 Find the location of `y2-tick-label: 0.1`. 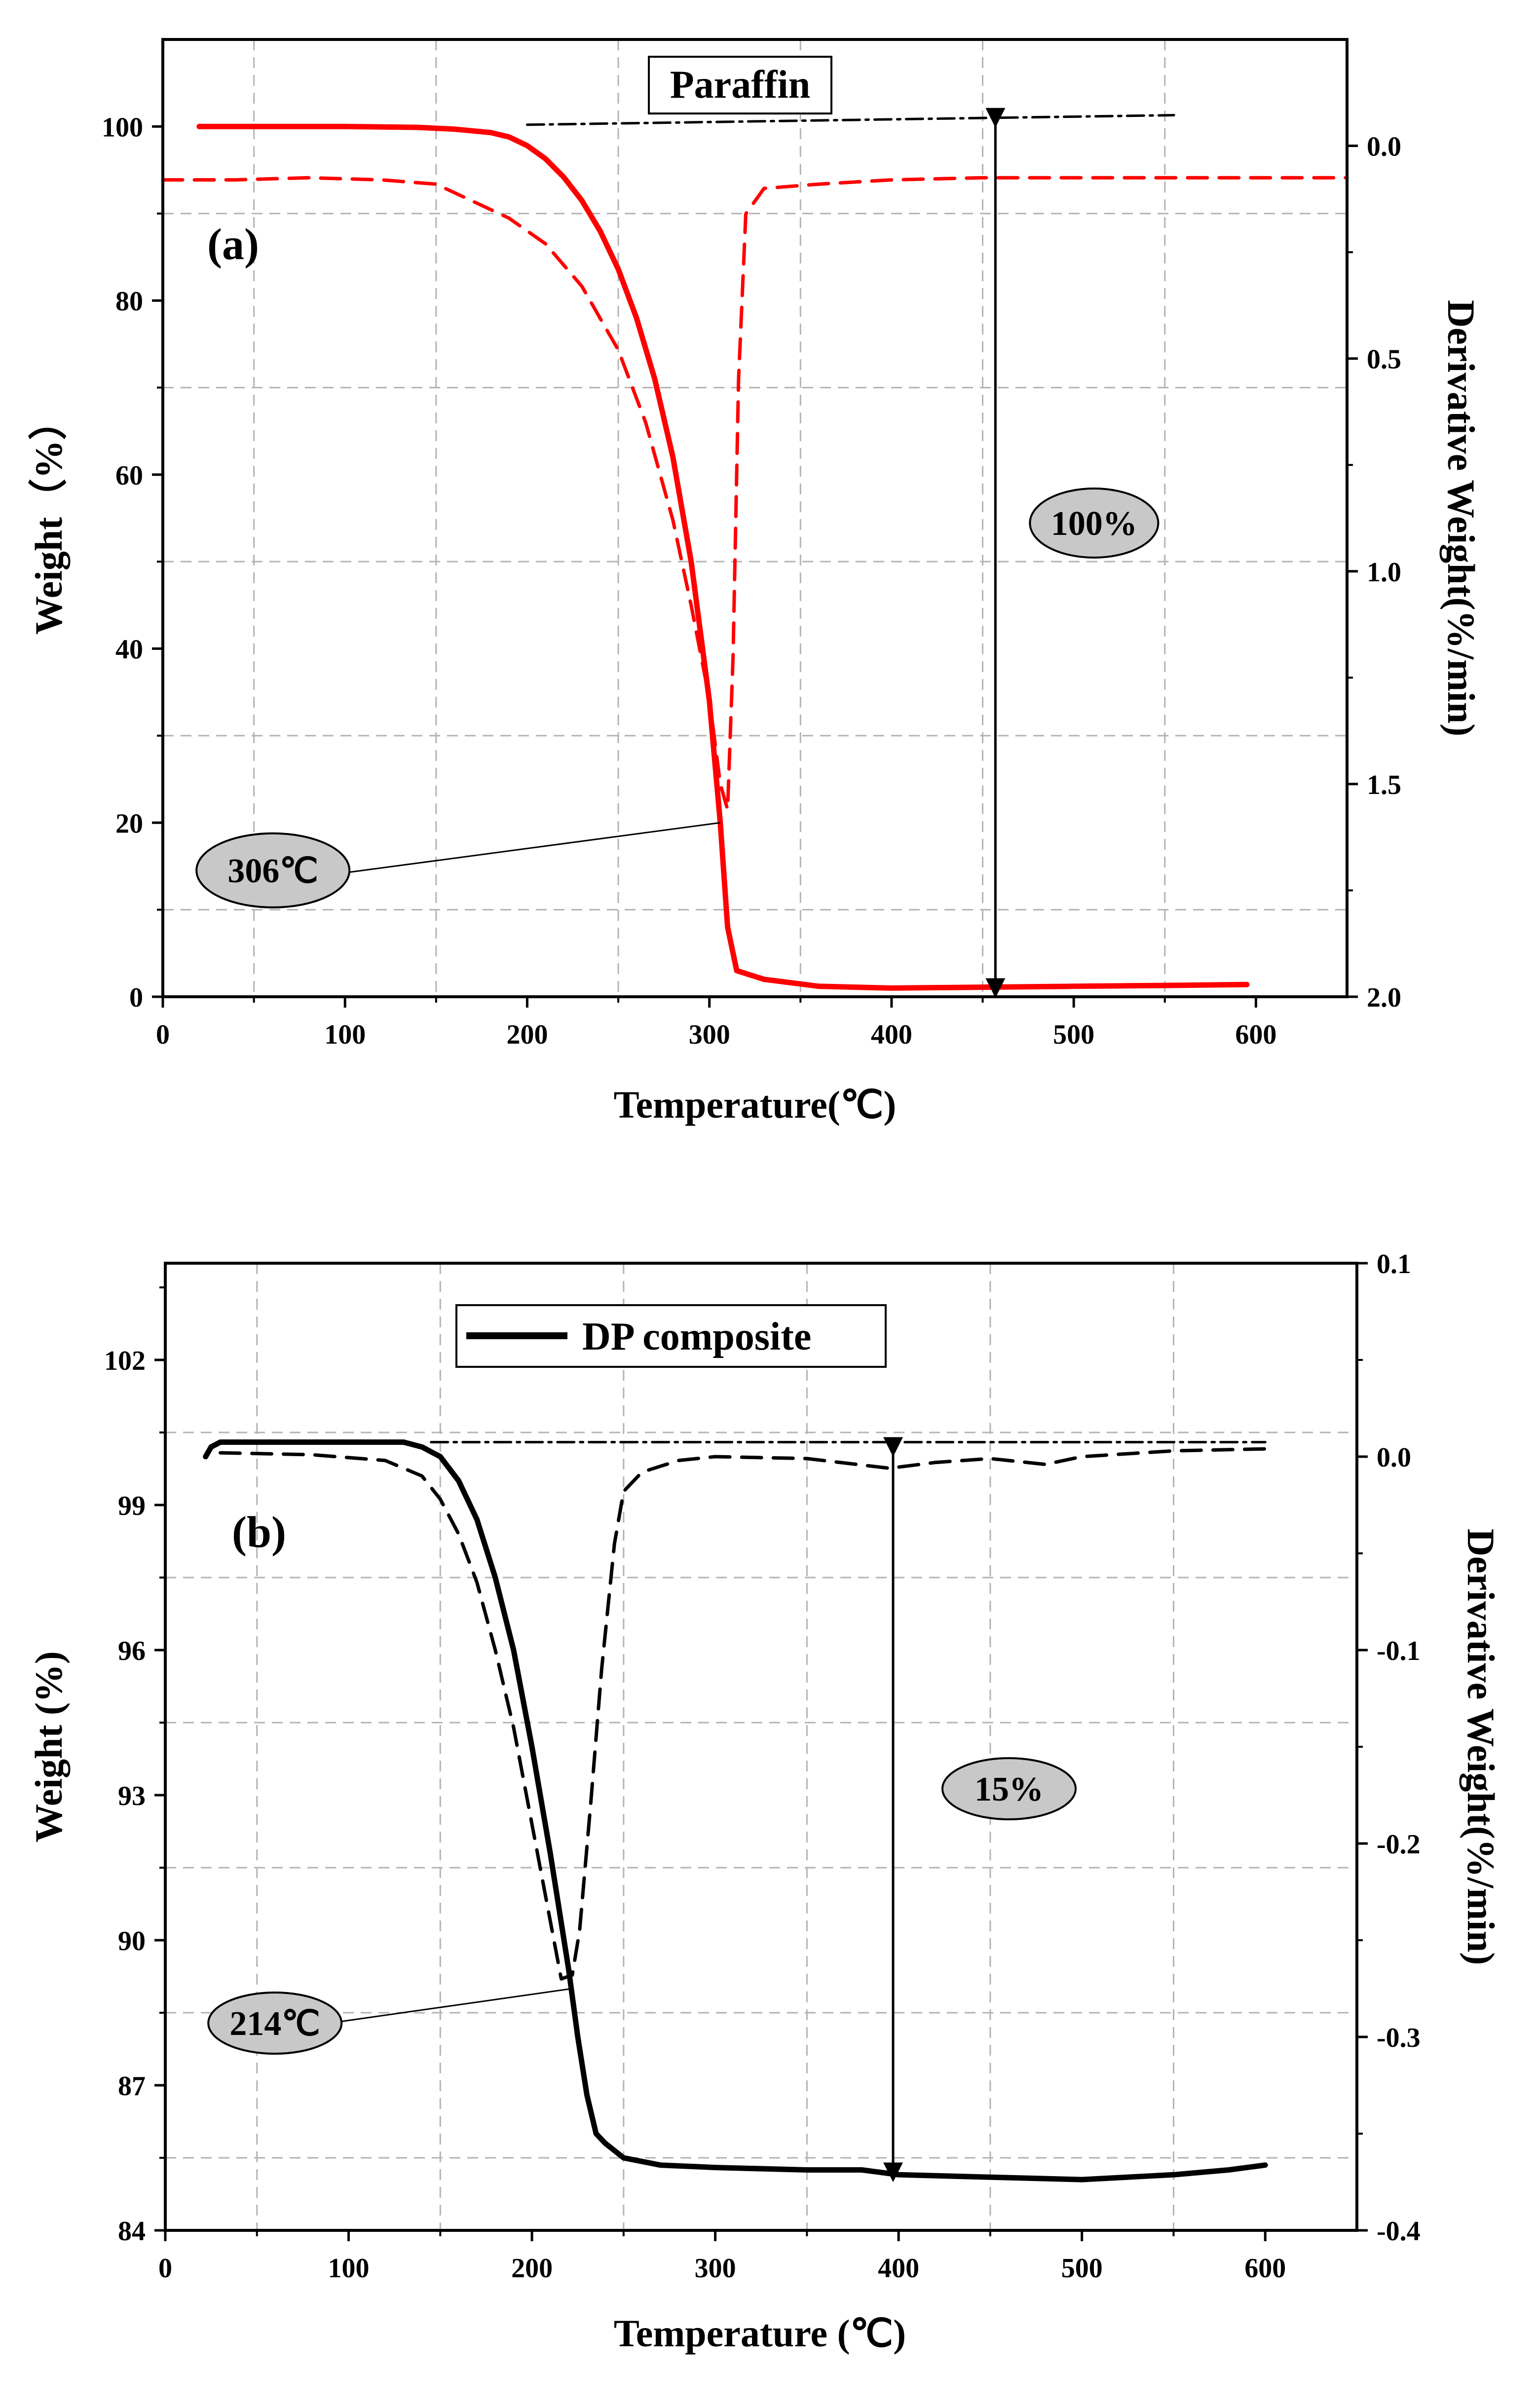

y2-tick-label: 0.1 is located at coordinates (1394, 1264).